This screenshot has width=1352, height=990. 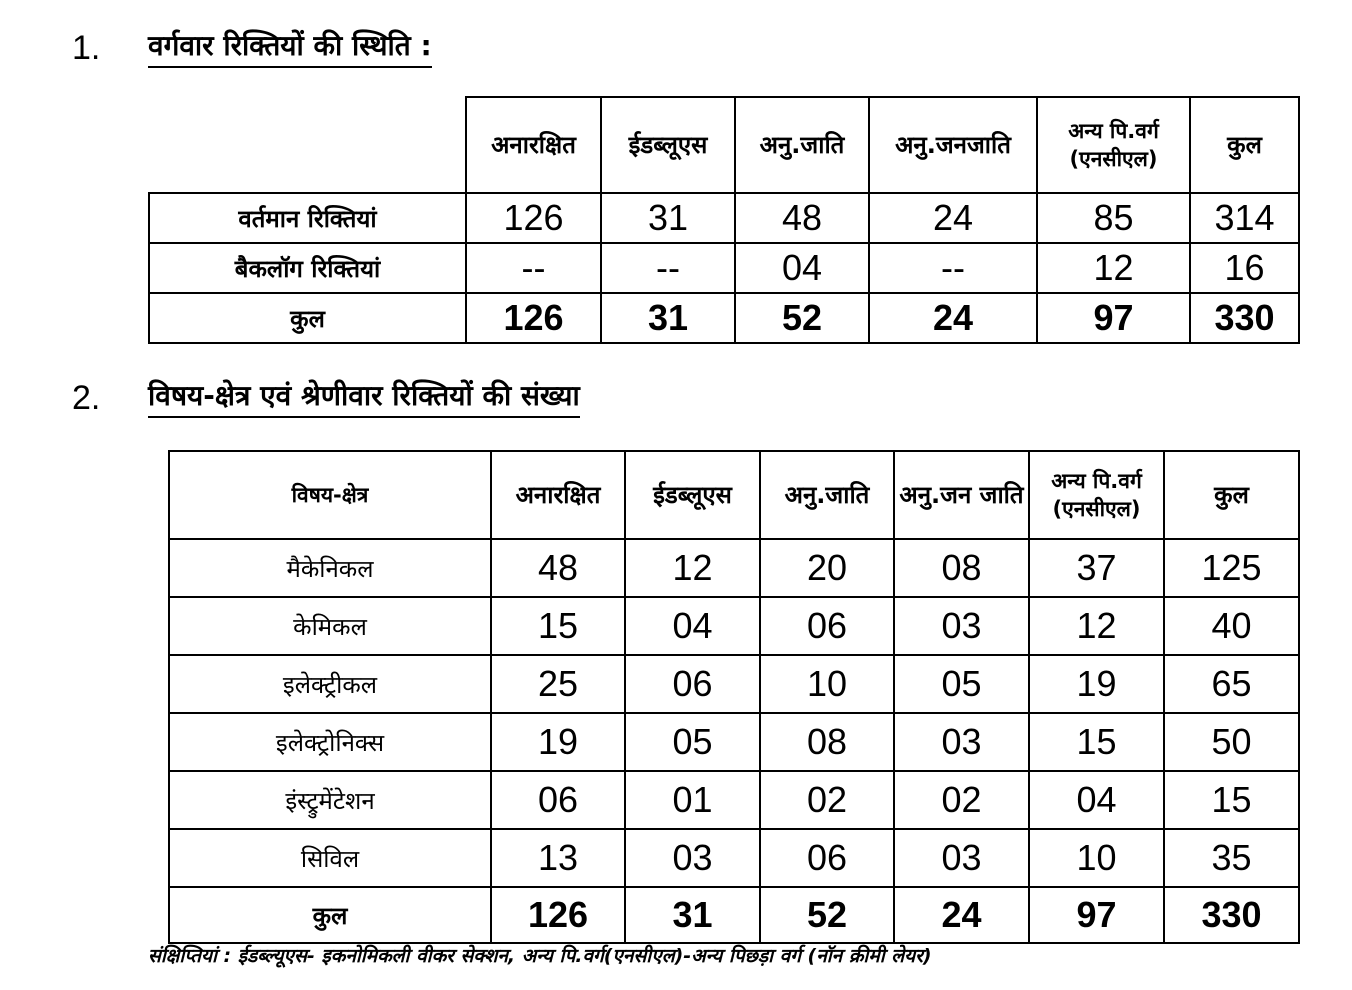 I want to click on section-2-number: 2., so click(x=86, y=398).